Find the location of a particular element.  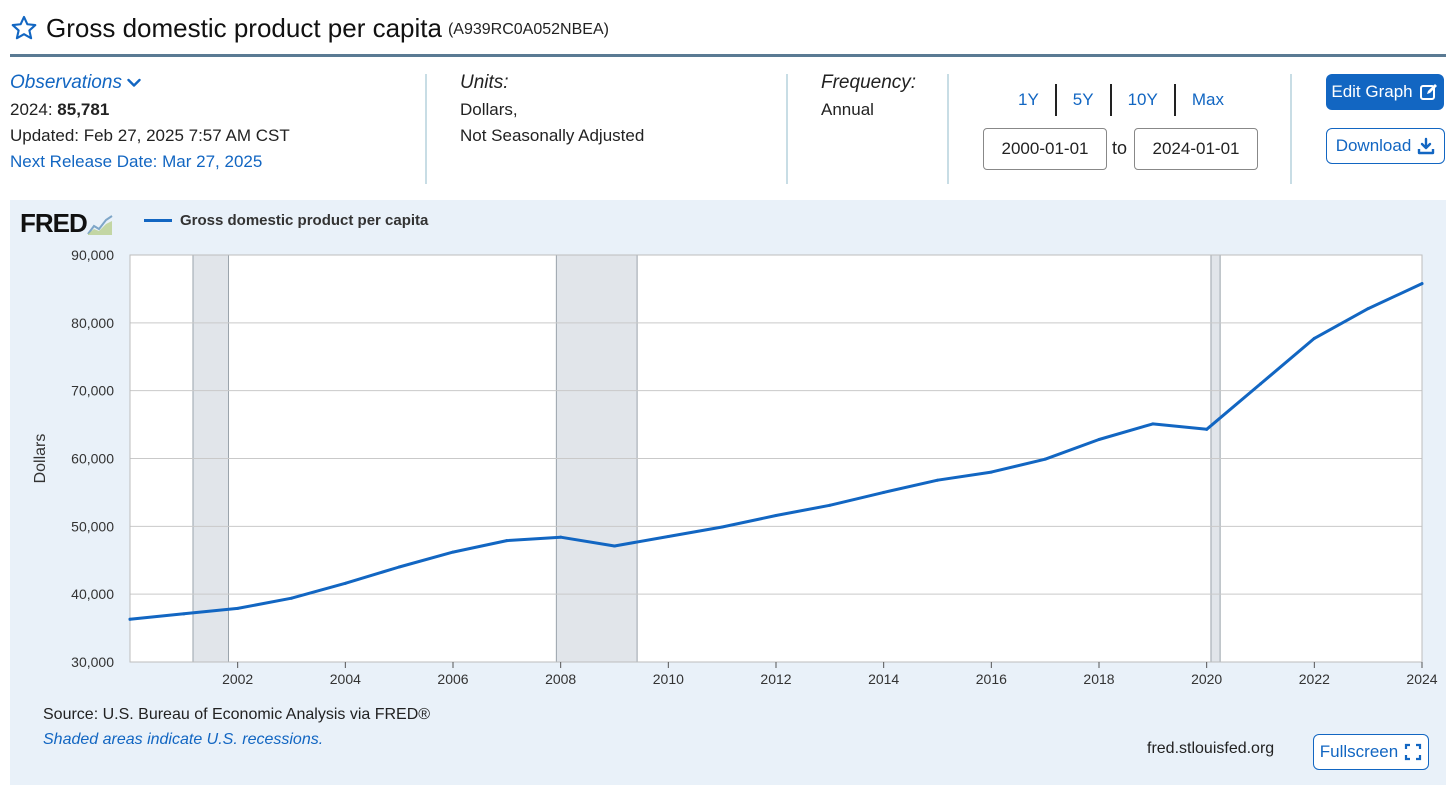

frequency-block: Frequency: Annual is located at coordinates (868, 96).